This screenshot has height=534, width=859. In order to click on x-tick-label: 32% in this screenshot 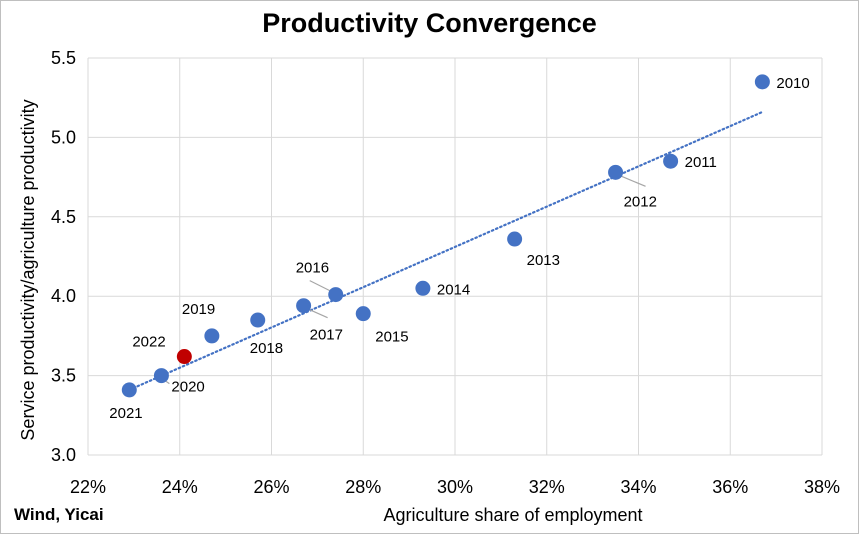, I will do `click(547, 487)`.